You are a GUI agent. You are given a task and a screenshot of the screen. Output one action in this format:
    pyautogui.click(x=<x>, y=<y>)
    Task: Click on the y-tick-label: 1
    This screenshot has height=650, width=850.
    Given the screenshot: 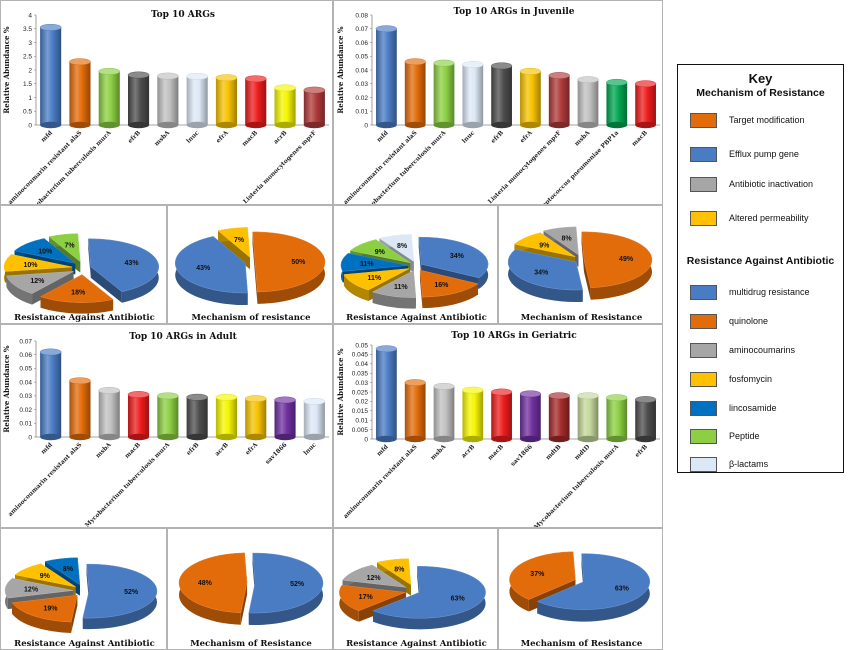 What is the action you would take?
    pyautogui.click(x=30, y=98)
    